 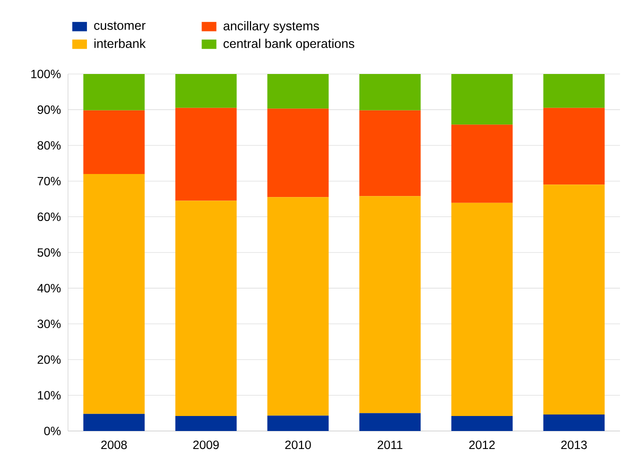 I want to click on y-tick-label: 60%, so click(x=49, y=217).